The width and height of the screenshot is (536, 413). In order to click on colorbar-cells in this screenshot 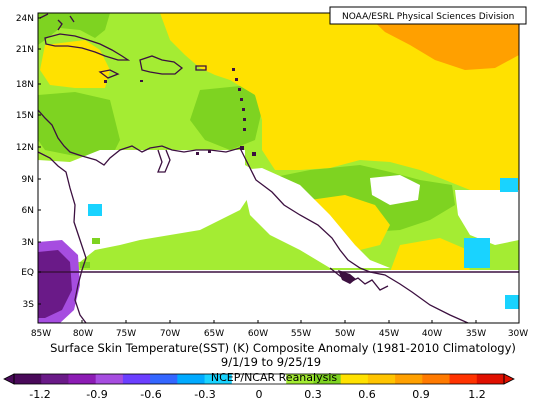, I will do `click(259, 379)`.